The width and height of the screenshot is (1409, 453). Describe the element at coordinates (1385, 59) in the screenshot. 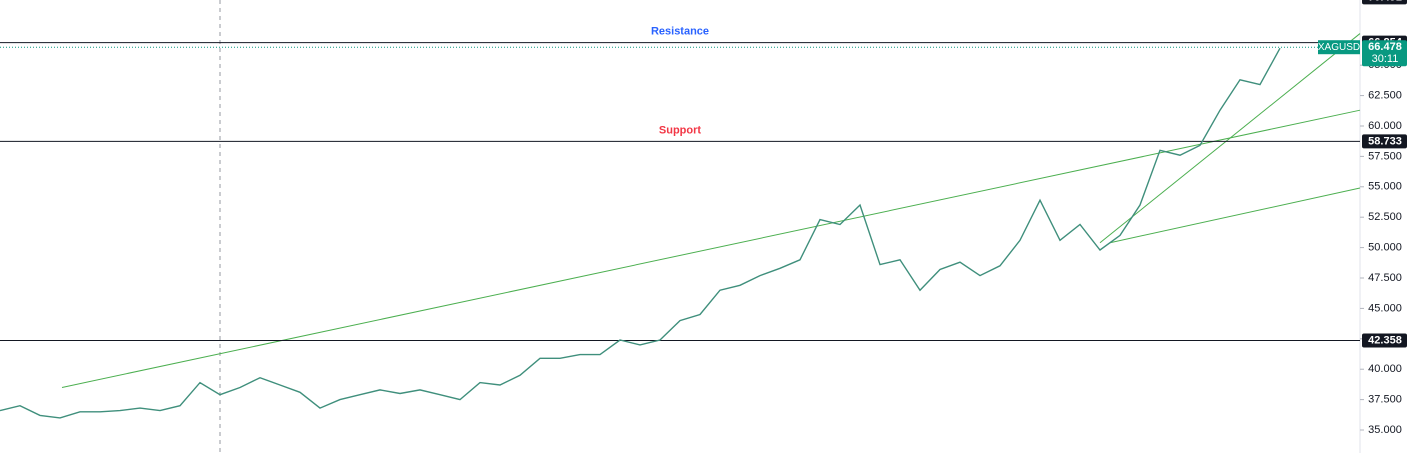

I see `countdown-label: 30:11` at that location.